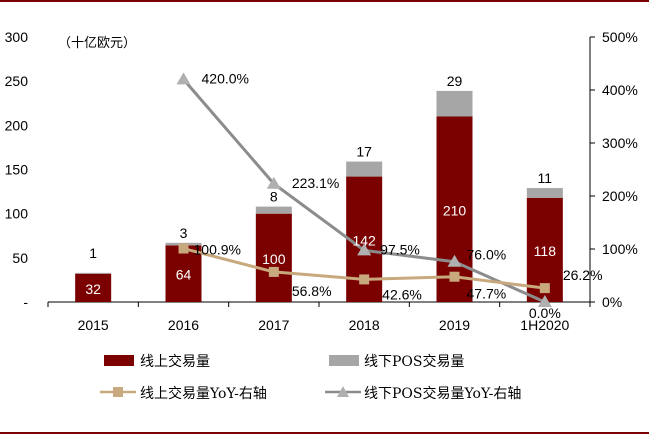  Describe the element at coordinates (545, 251) in the screenshot. I see `bar-online-label: 118` at that location.